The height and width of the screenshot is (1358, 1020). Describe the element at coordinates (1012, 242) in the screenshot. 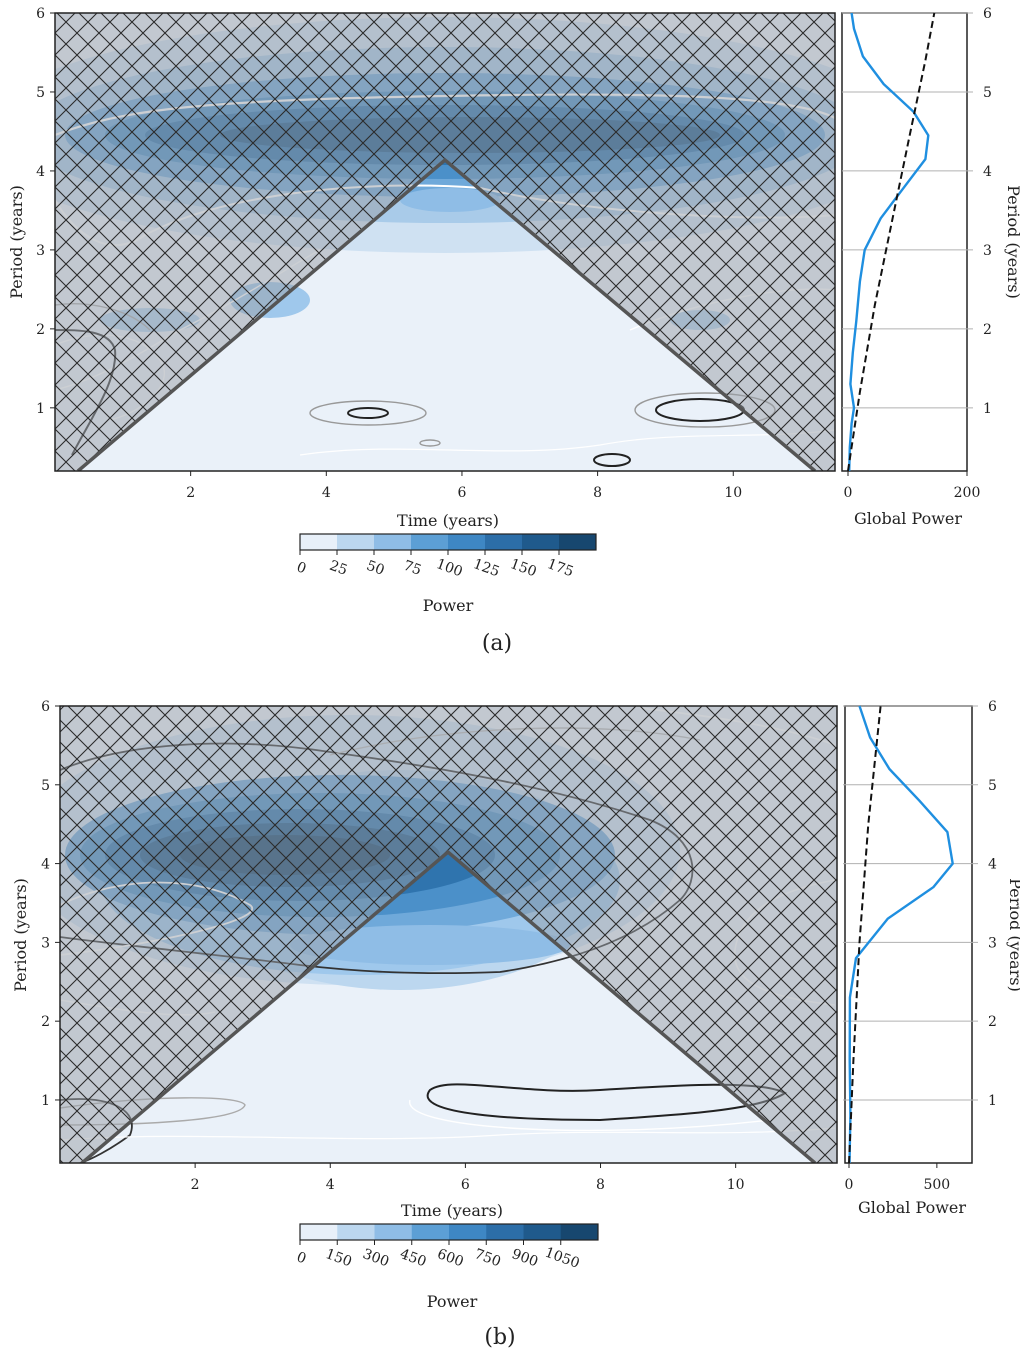

I see `panel-a-global-ylabel: Period (years)` at that location.